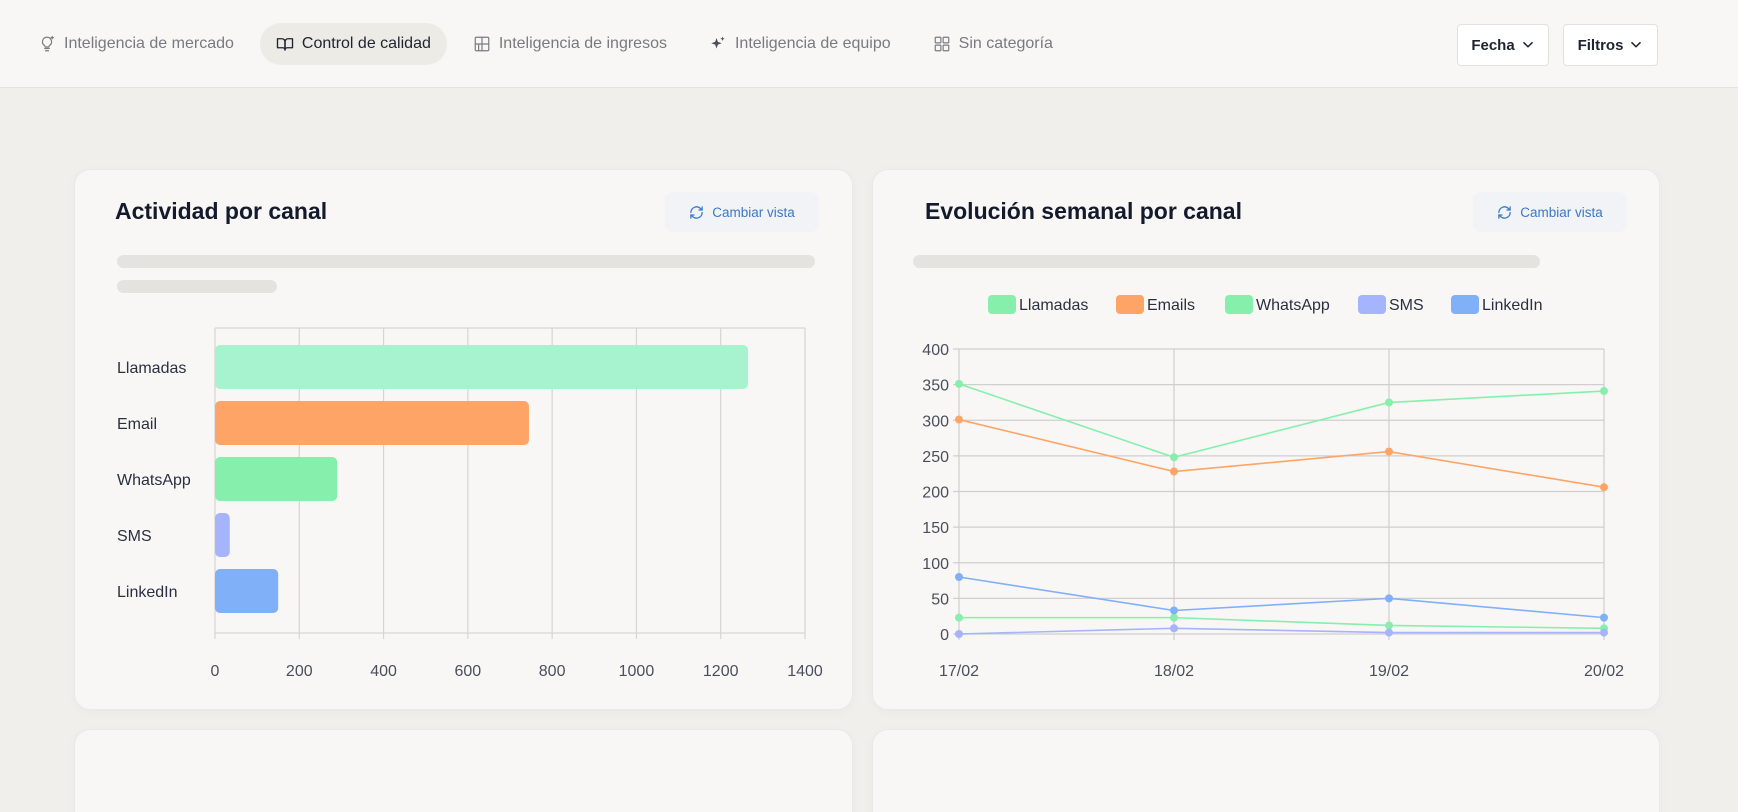  I want to click on date-filter-button: Fecha, so click(1503, 45).